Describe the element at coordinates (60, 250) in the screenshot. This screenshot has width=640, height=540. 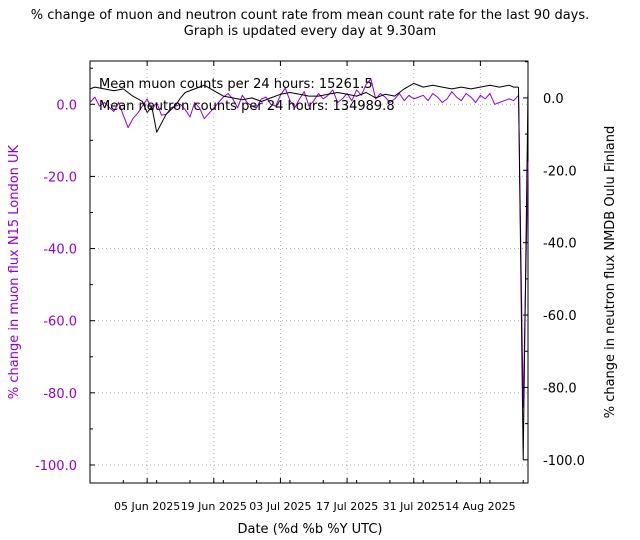
I see `y-tick-label-left: -40.0` at that location.